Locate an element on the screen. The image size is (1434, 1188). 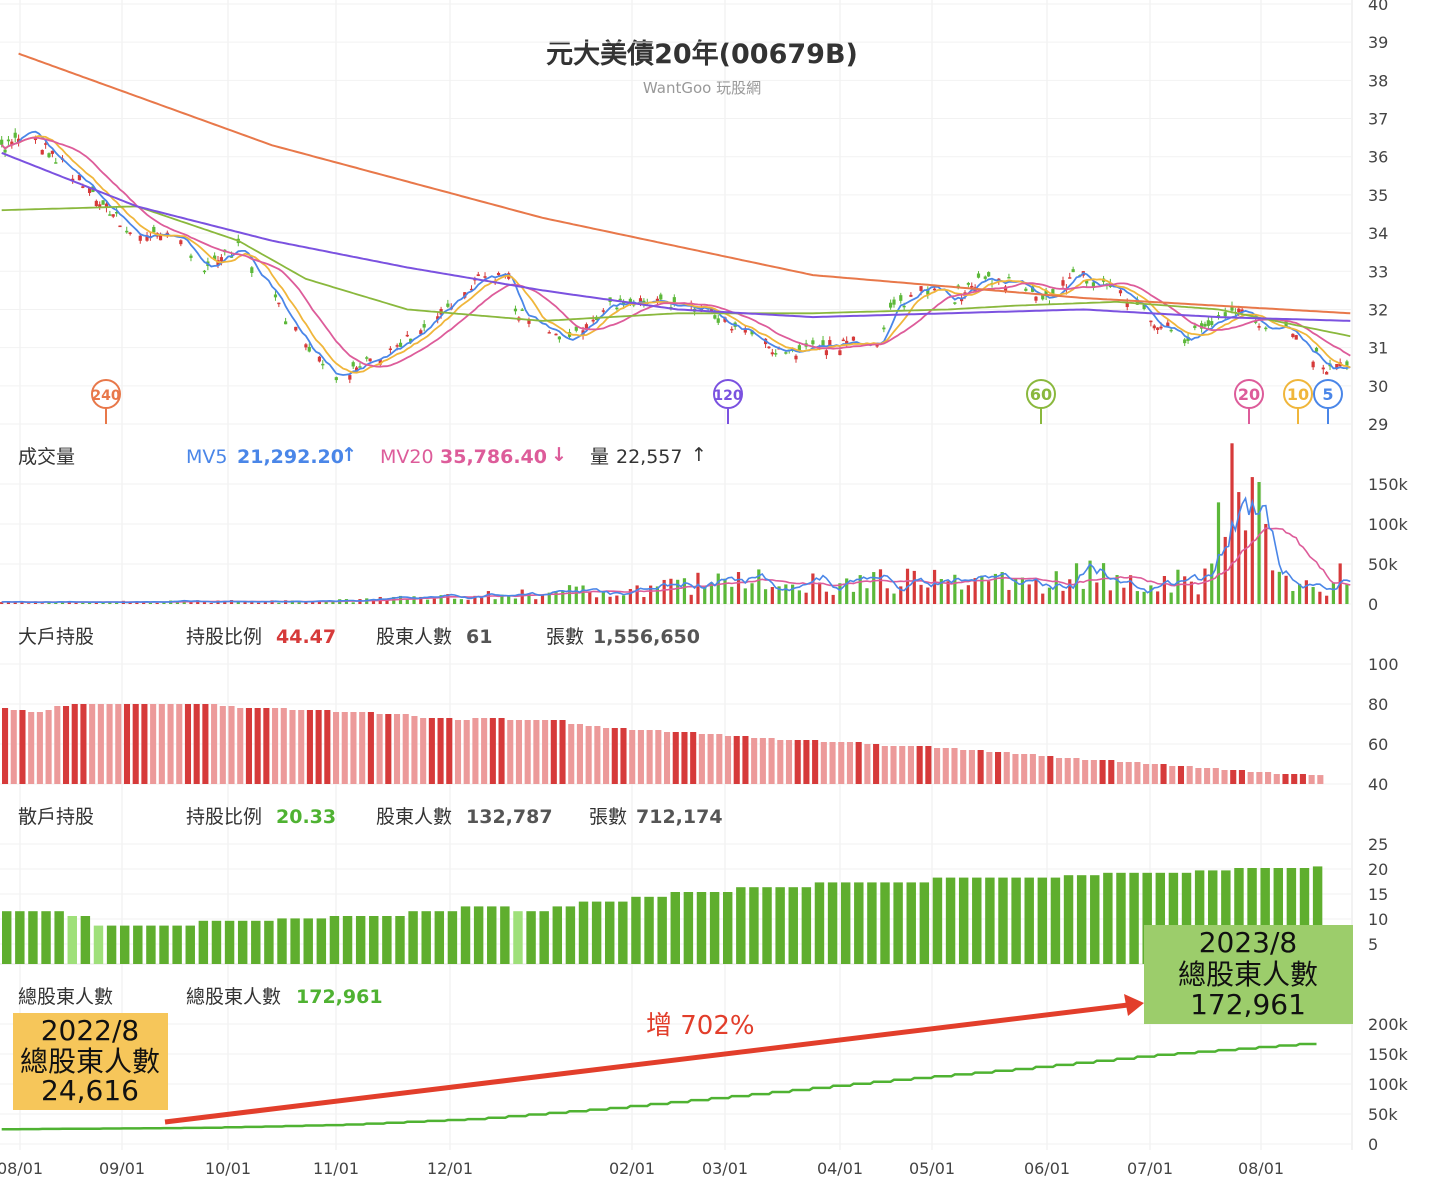
mv20-value: 35,786.40 is located at coordinates (493, 457).